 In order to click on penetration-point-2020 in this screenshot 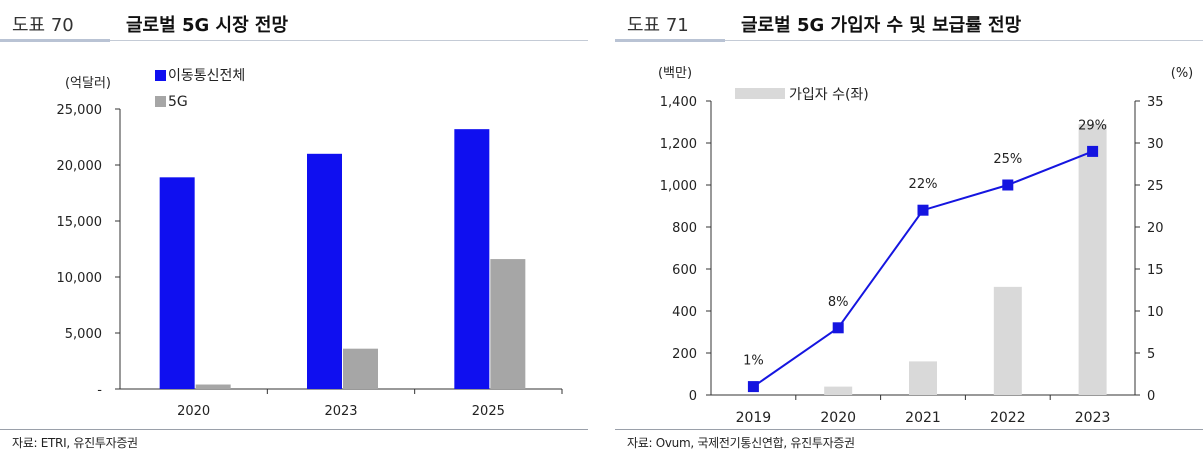, I will do `click(838, 328)`.